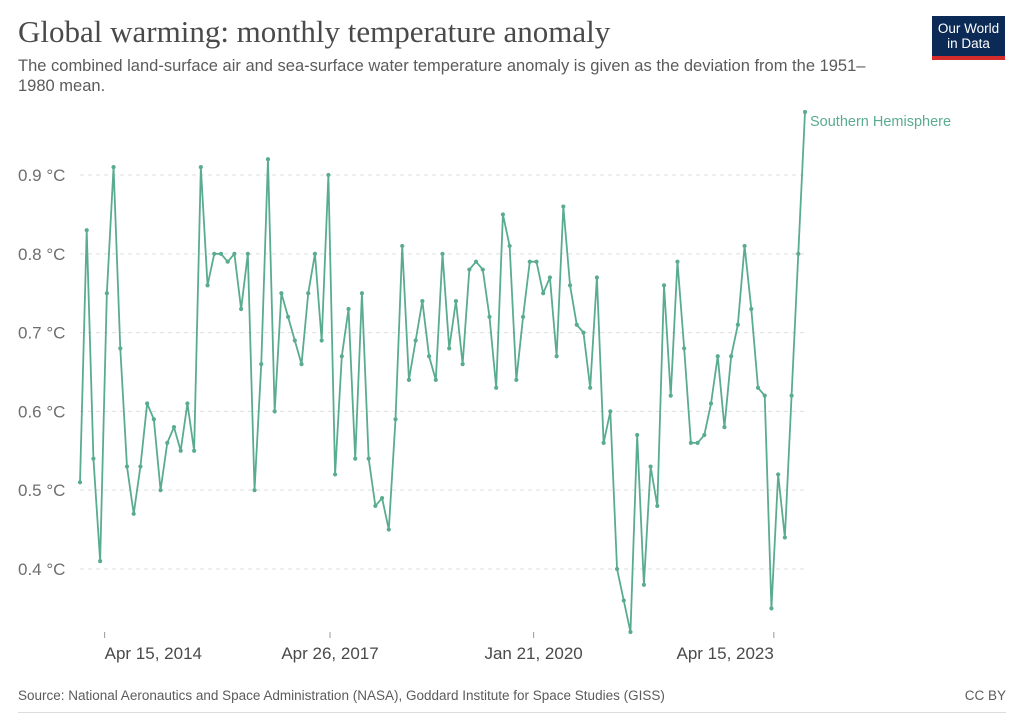 The height and width of the screenshot is (723, 1024). I want to click on owid-logo: Our World in Data, so click(968, 38).